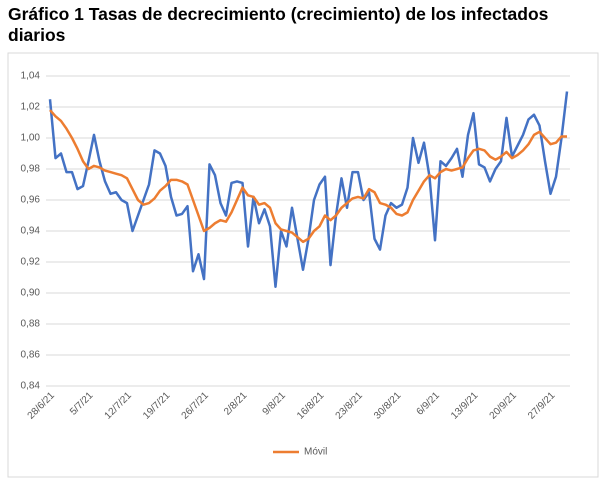 The height and width of the screenshot is (486, 608). What do you see at coordinates (31, 386) in the screenshot?
I see `y-tick-label: 0,84` at bounding box center [31, 386].